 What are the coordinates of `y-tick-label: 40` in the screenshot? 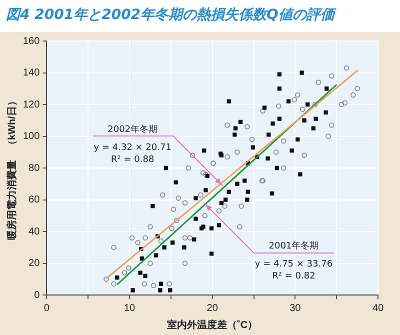 It's located at (34, 232).